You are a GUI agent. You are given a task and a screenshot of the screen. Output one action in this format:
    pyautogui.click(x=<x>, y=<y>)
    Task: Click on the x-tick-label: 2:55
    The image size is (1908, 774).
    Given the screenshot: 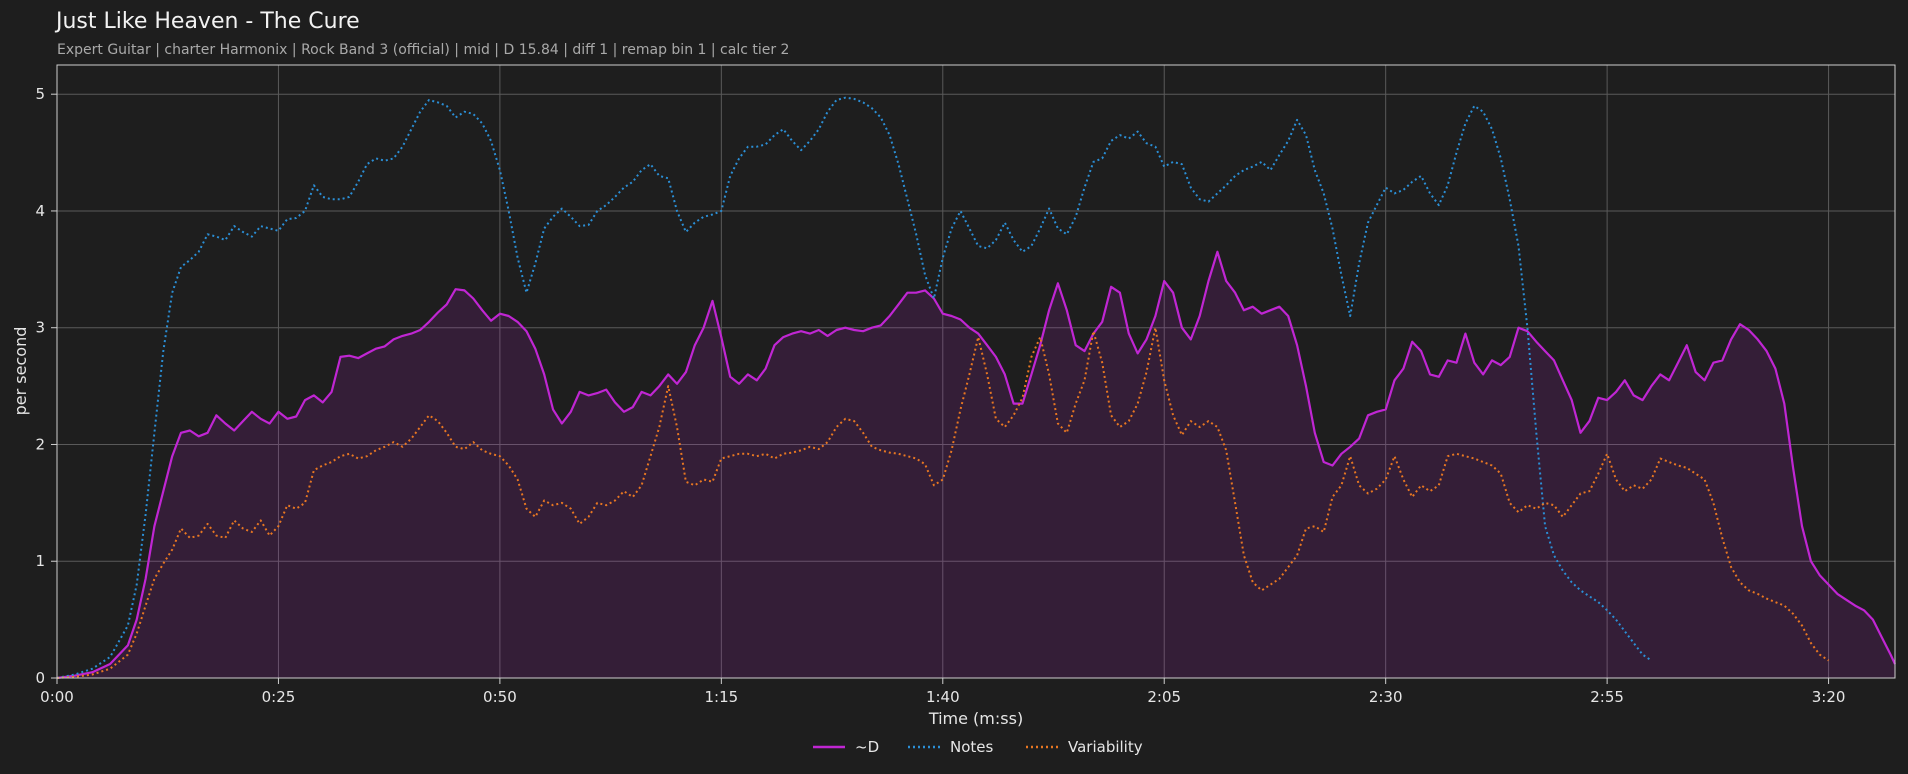 What is the action you would take?
    pyautogui.click(x=1607, y=697)
    